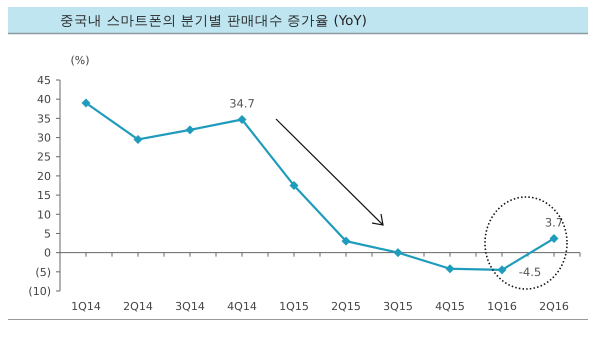 This screenshot has width=612, height=343. Describe the element at coordinates (86, 306) in the screenshot. I see `x-tick-label: 1Q14` at that location.